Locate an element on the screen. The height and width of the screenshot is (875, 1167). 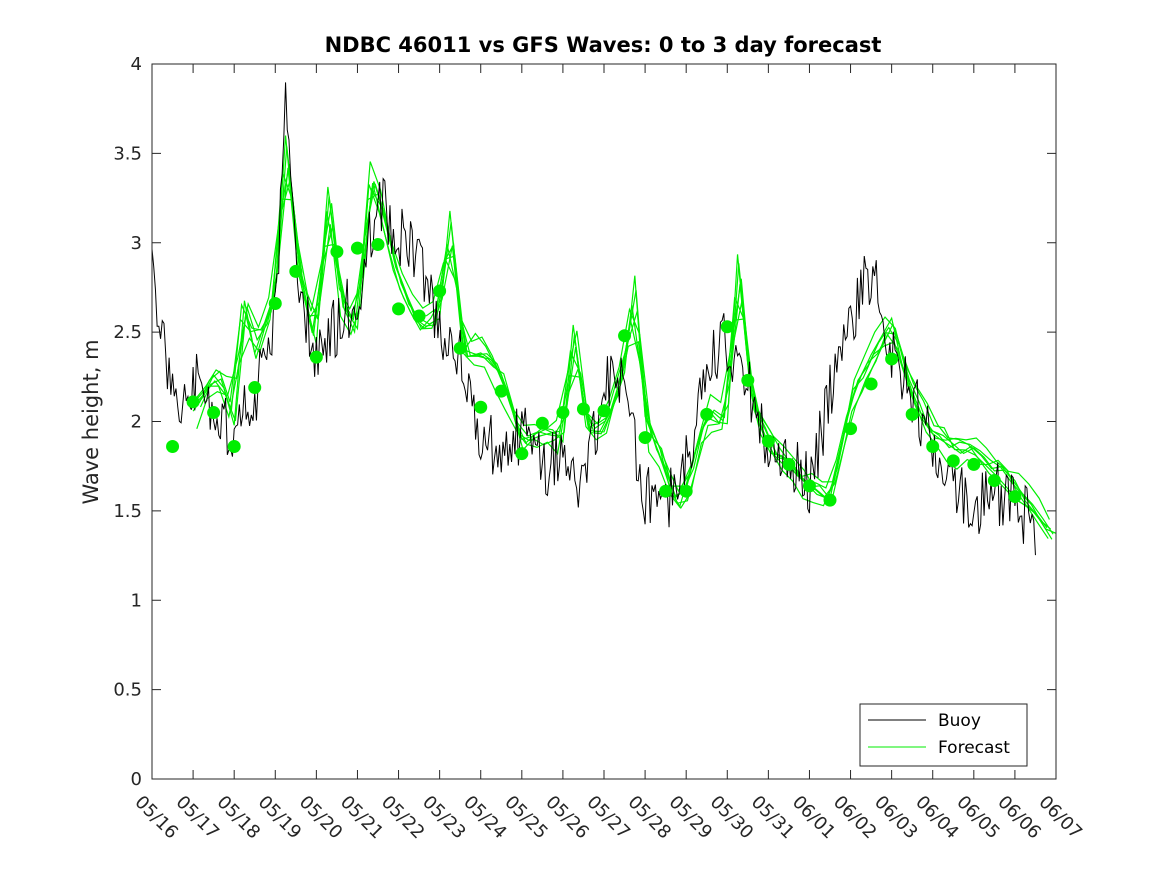
legend-forecast-label: Forecast is located at coordinates (974, 748).